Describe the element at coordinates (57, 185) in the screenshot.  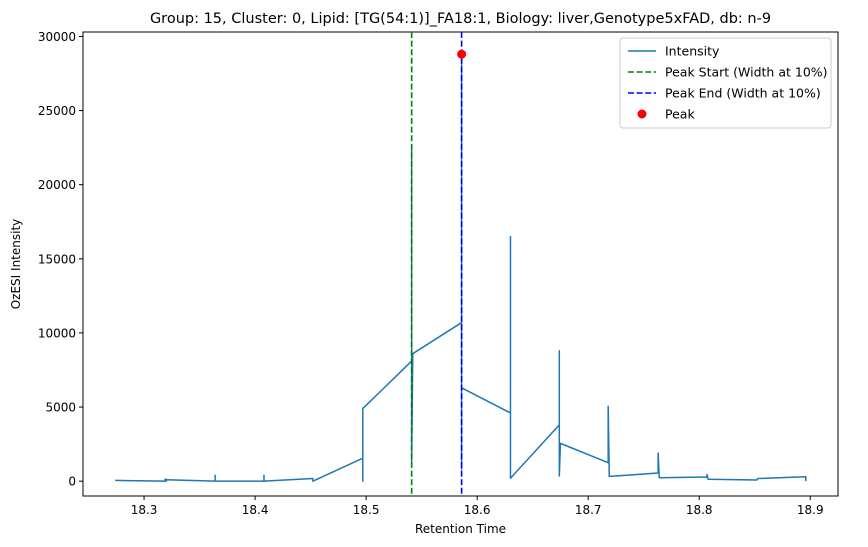
I see `y-tick-label: 20000` at that location.